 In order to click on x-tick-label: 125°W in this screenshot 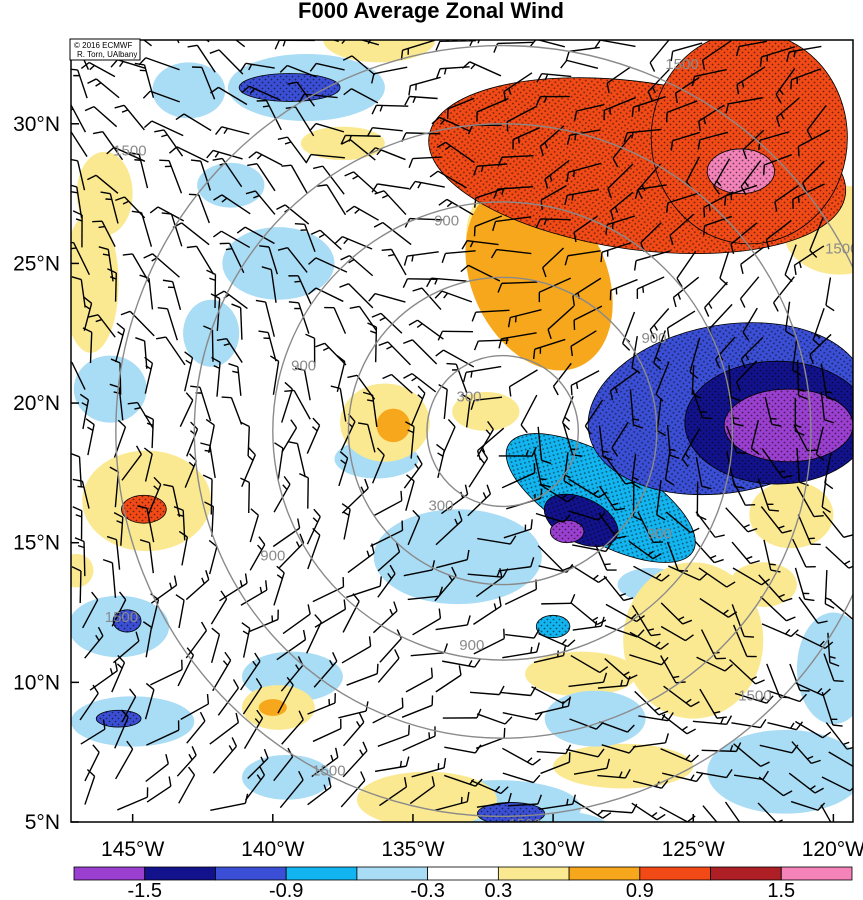, I will do `click(693, 849)`.